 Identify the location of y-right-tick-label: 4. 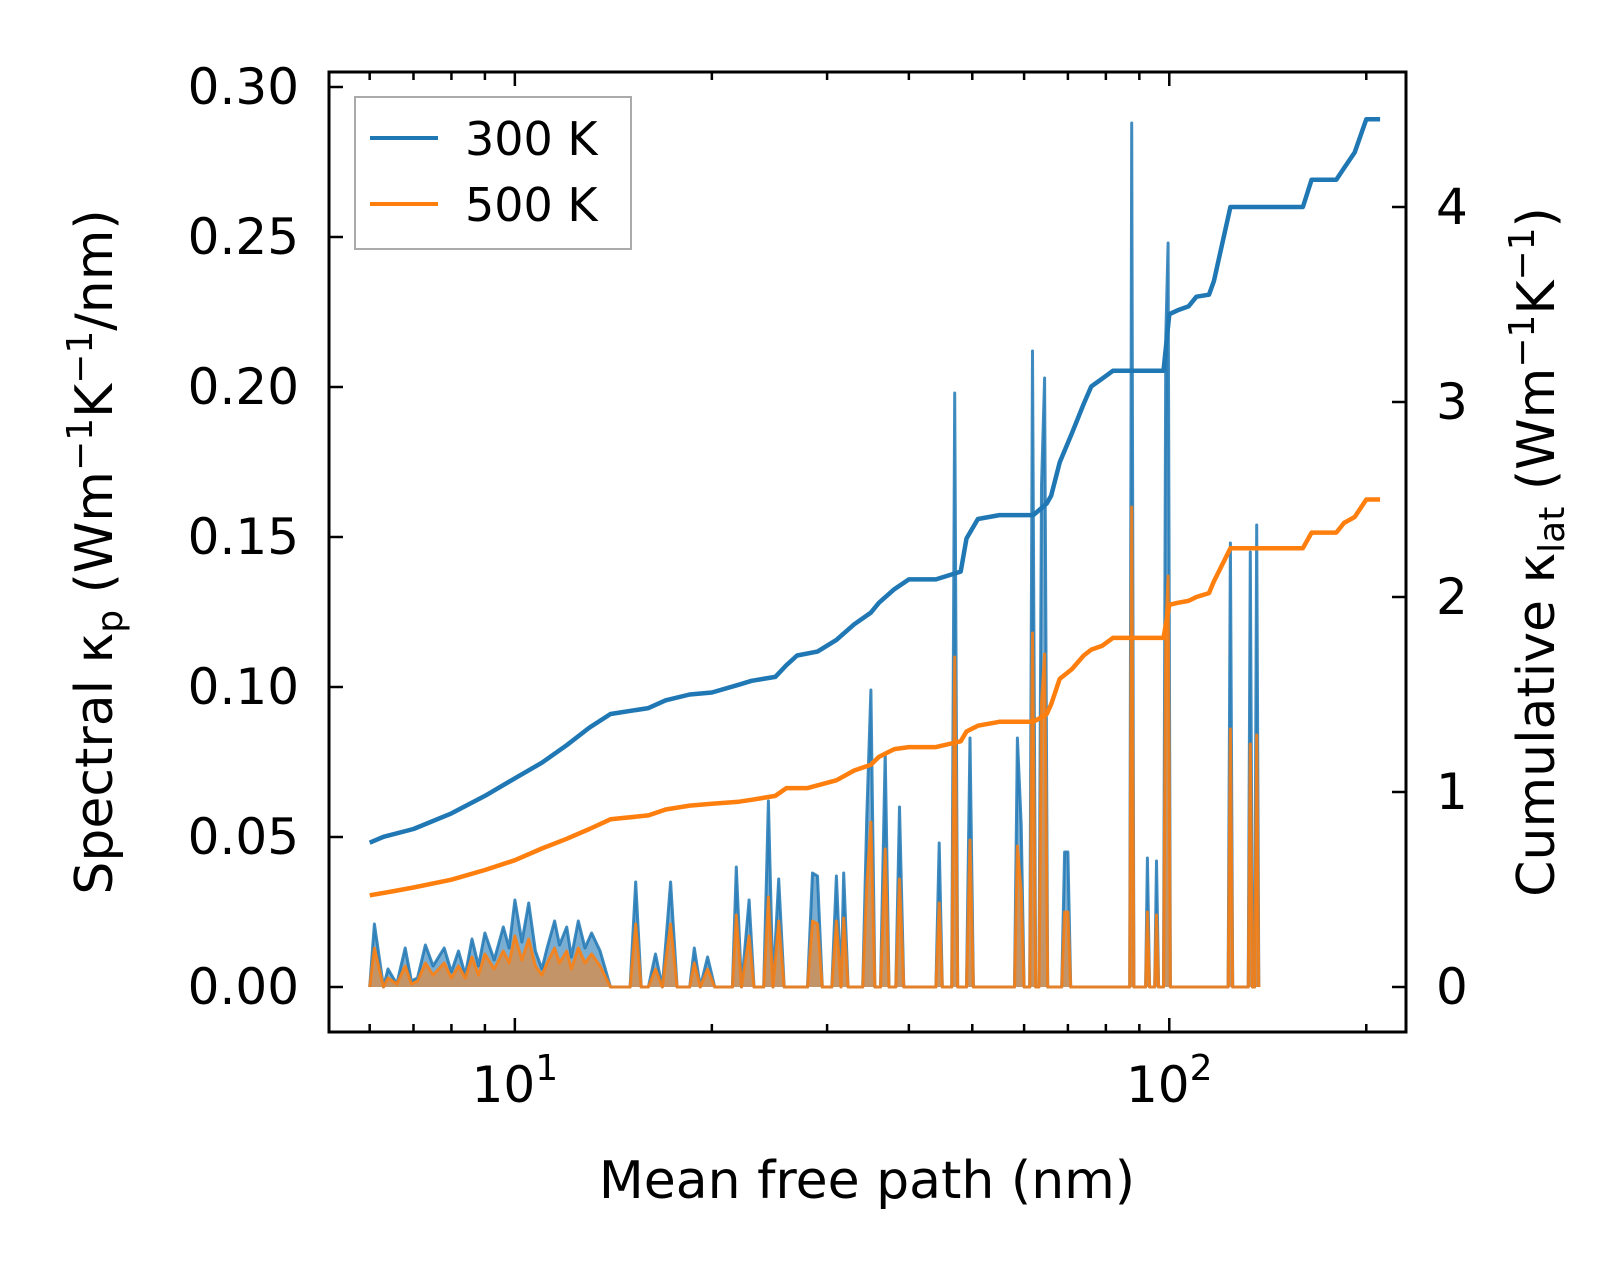
(1452, 207).